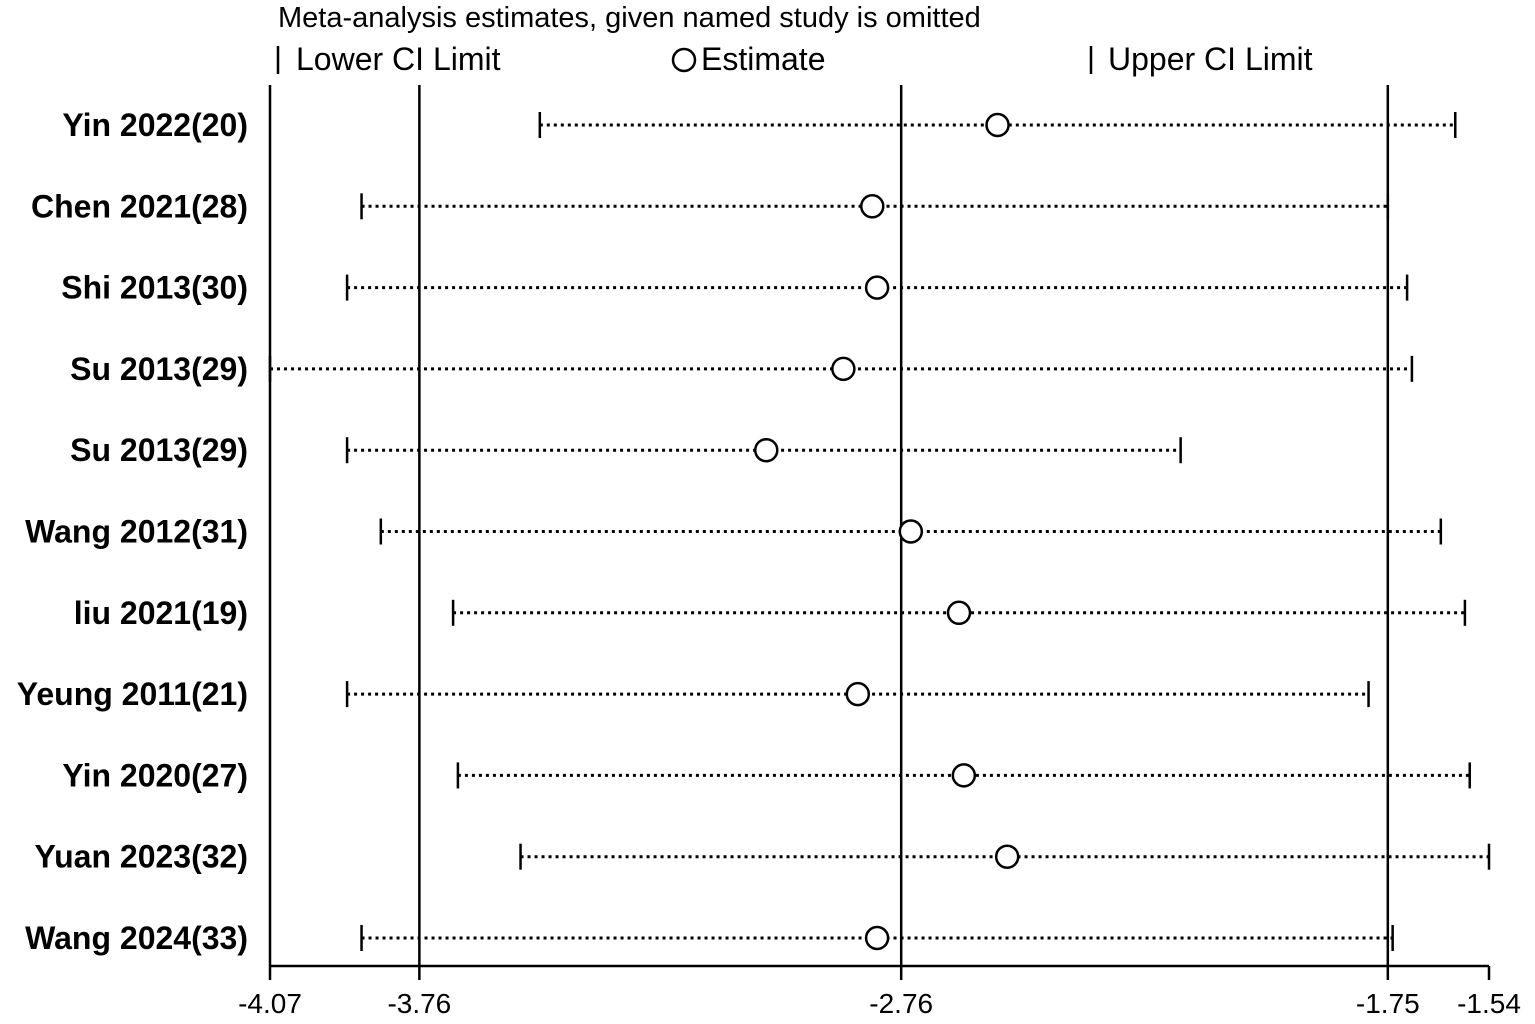  I want to click on legend-estimate-label: Estimate, so click(763, 59).